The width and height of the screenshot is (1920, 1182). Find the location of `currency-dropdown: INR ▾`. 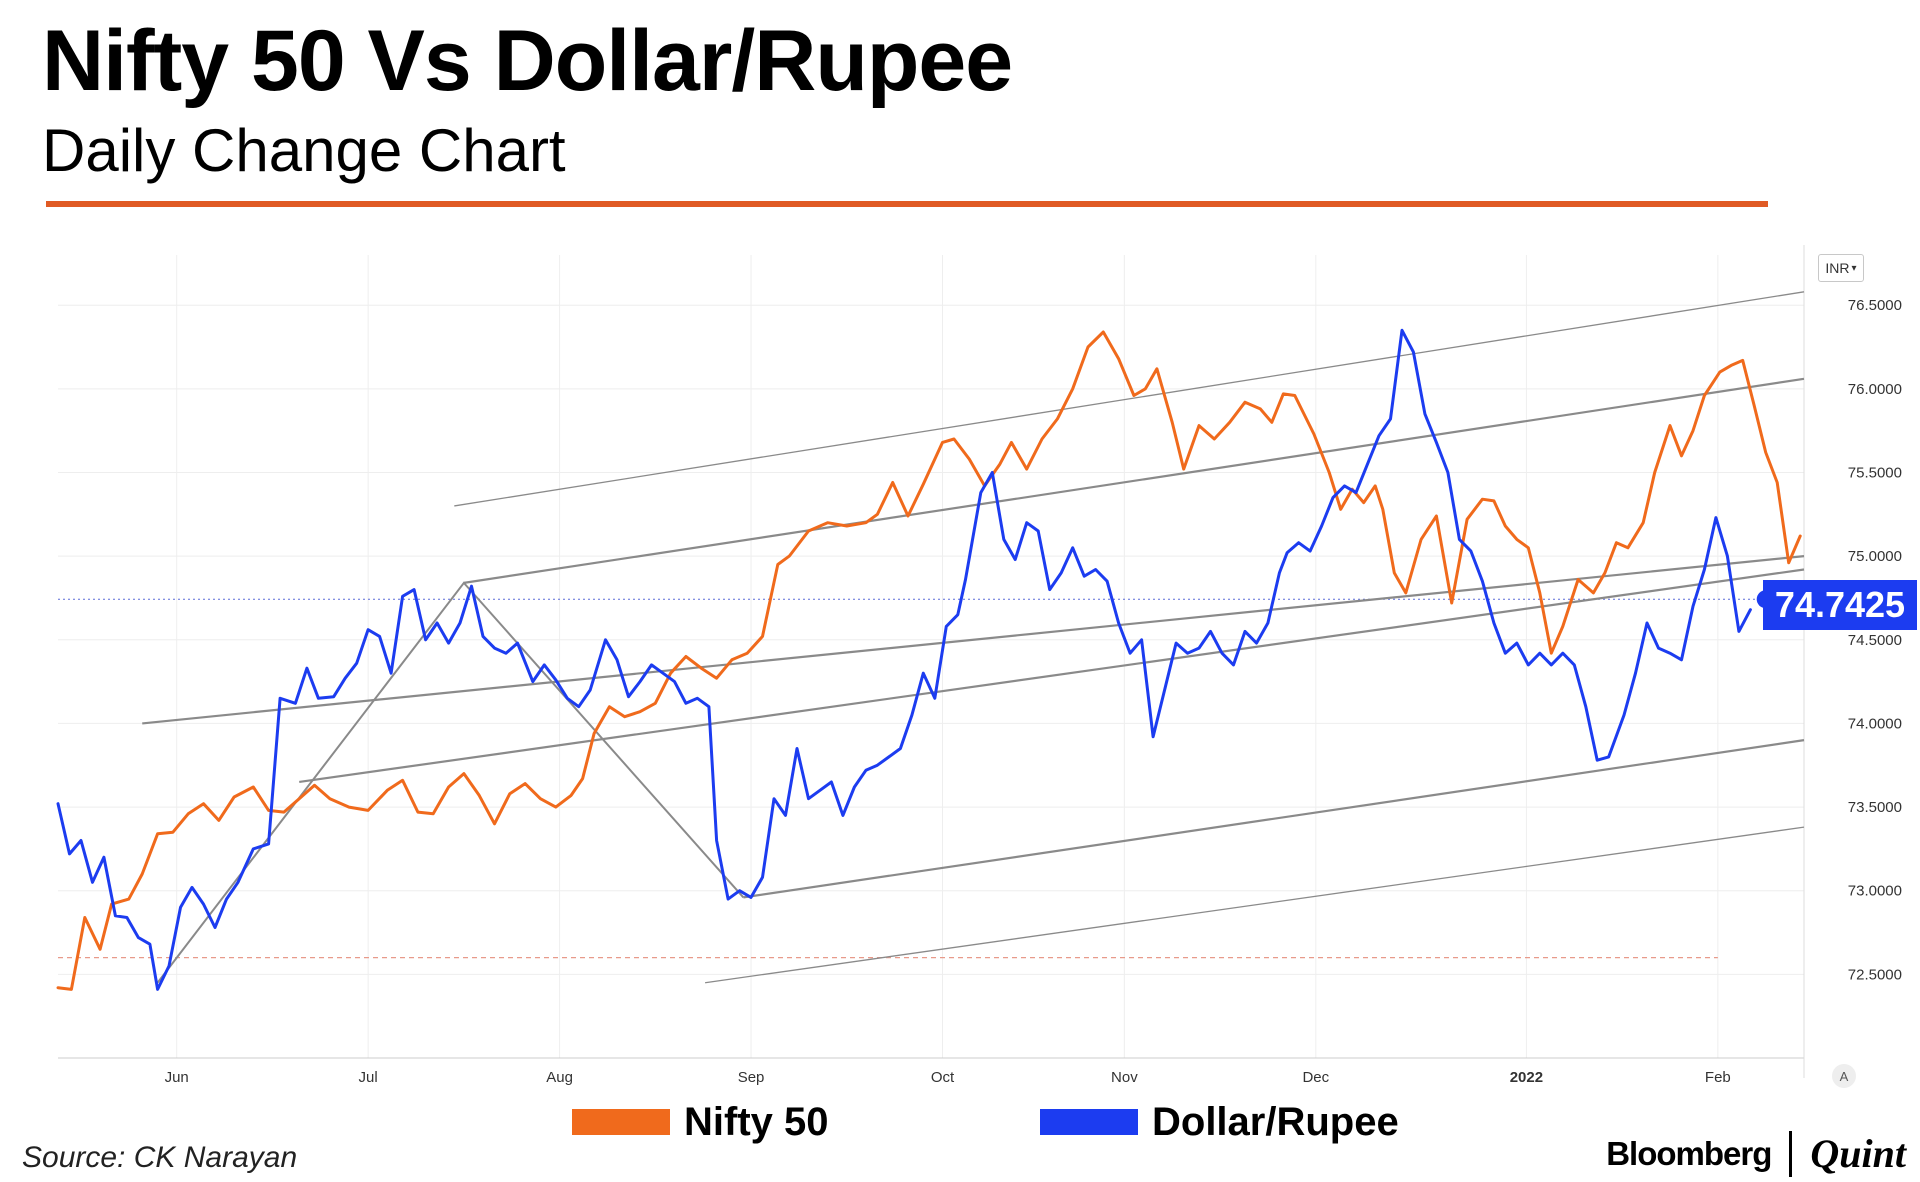

currency-dropdown: INR ▾ is located at coordinates (1841, 268).